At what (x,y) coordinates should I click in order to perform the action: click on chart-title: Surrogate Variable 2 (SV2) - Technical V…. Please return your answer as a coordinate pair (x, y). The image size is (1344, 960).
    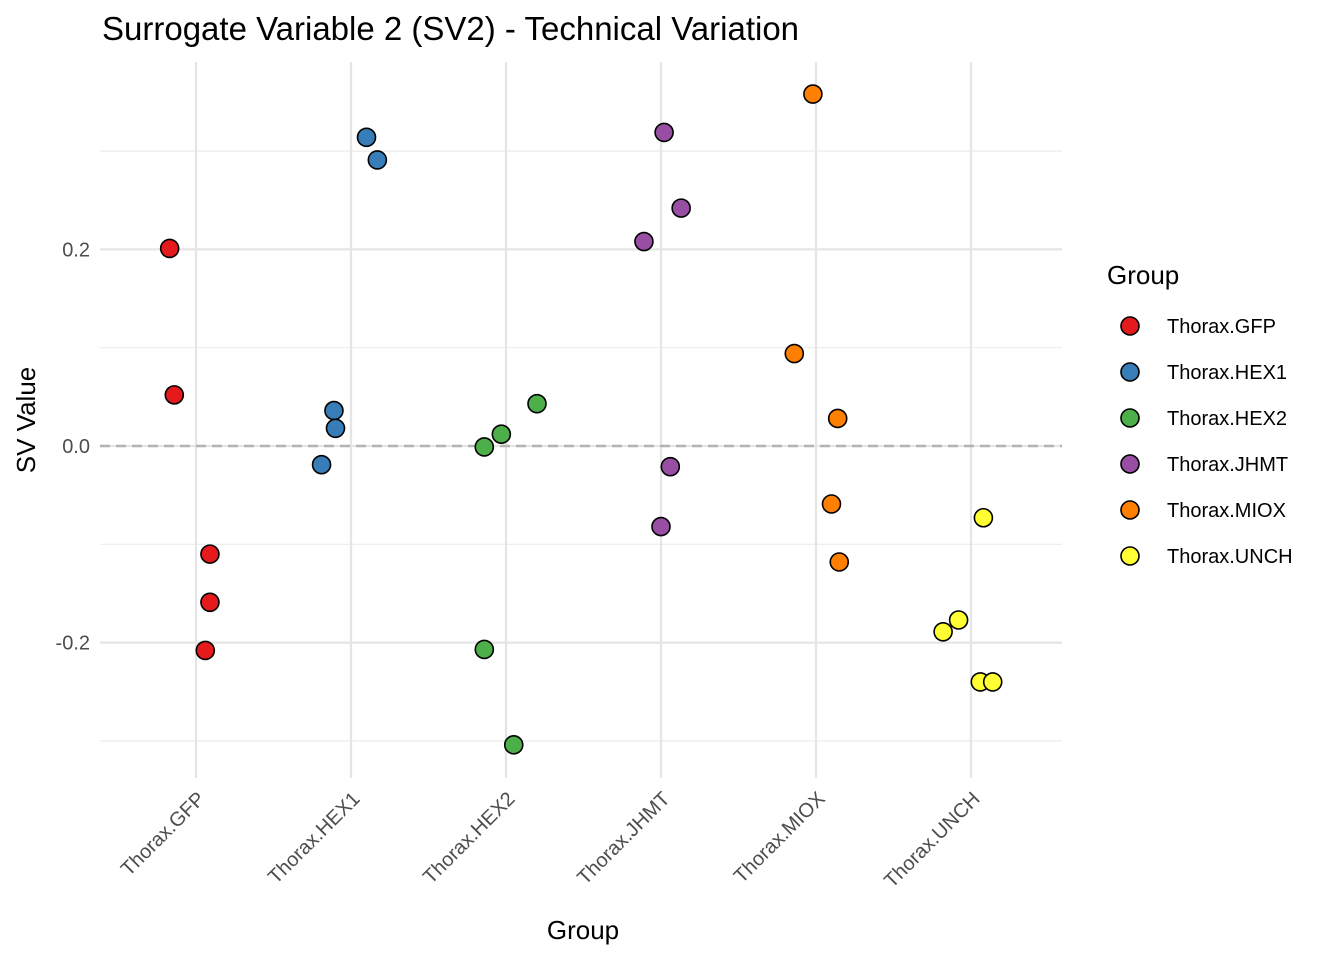
    Looking at the image, I should click on (450, 28).